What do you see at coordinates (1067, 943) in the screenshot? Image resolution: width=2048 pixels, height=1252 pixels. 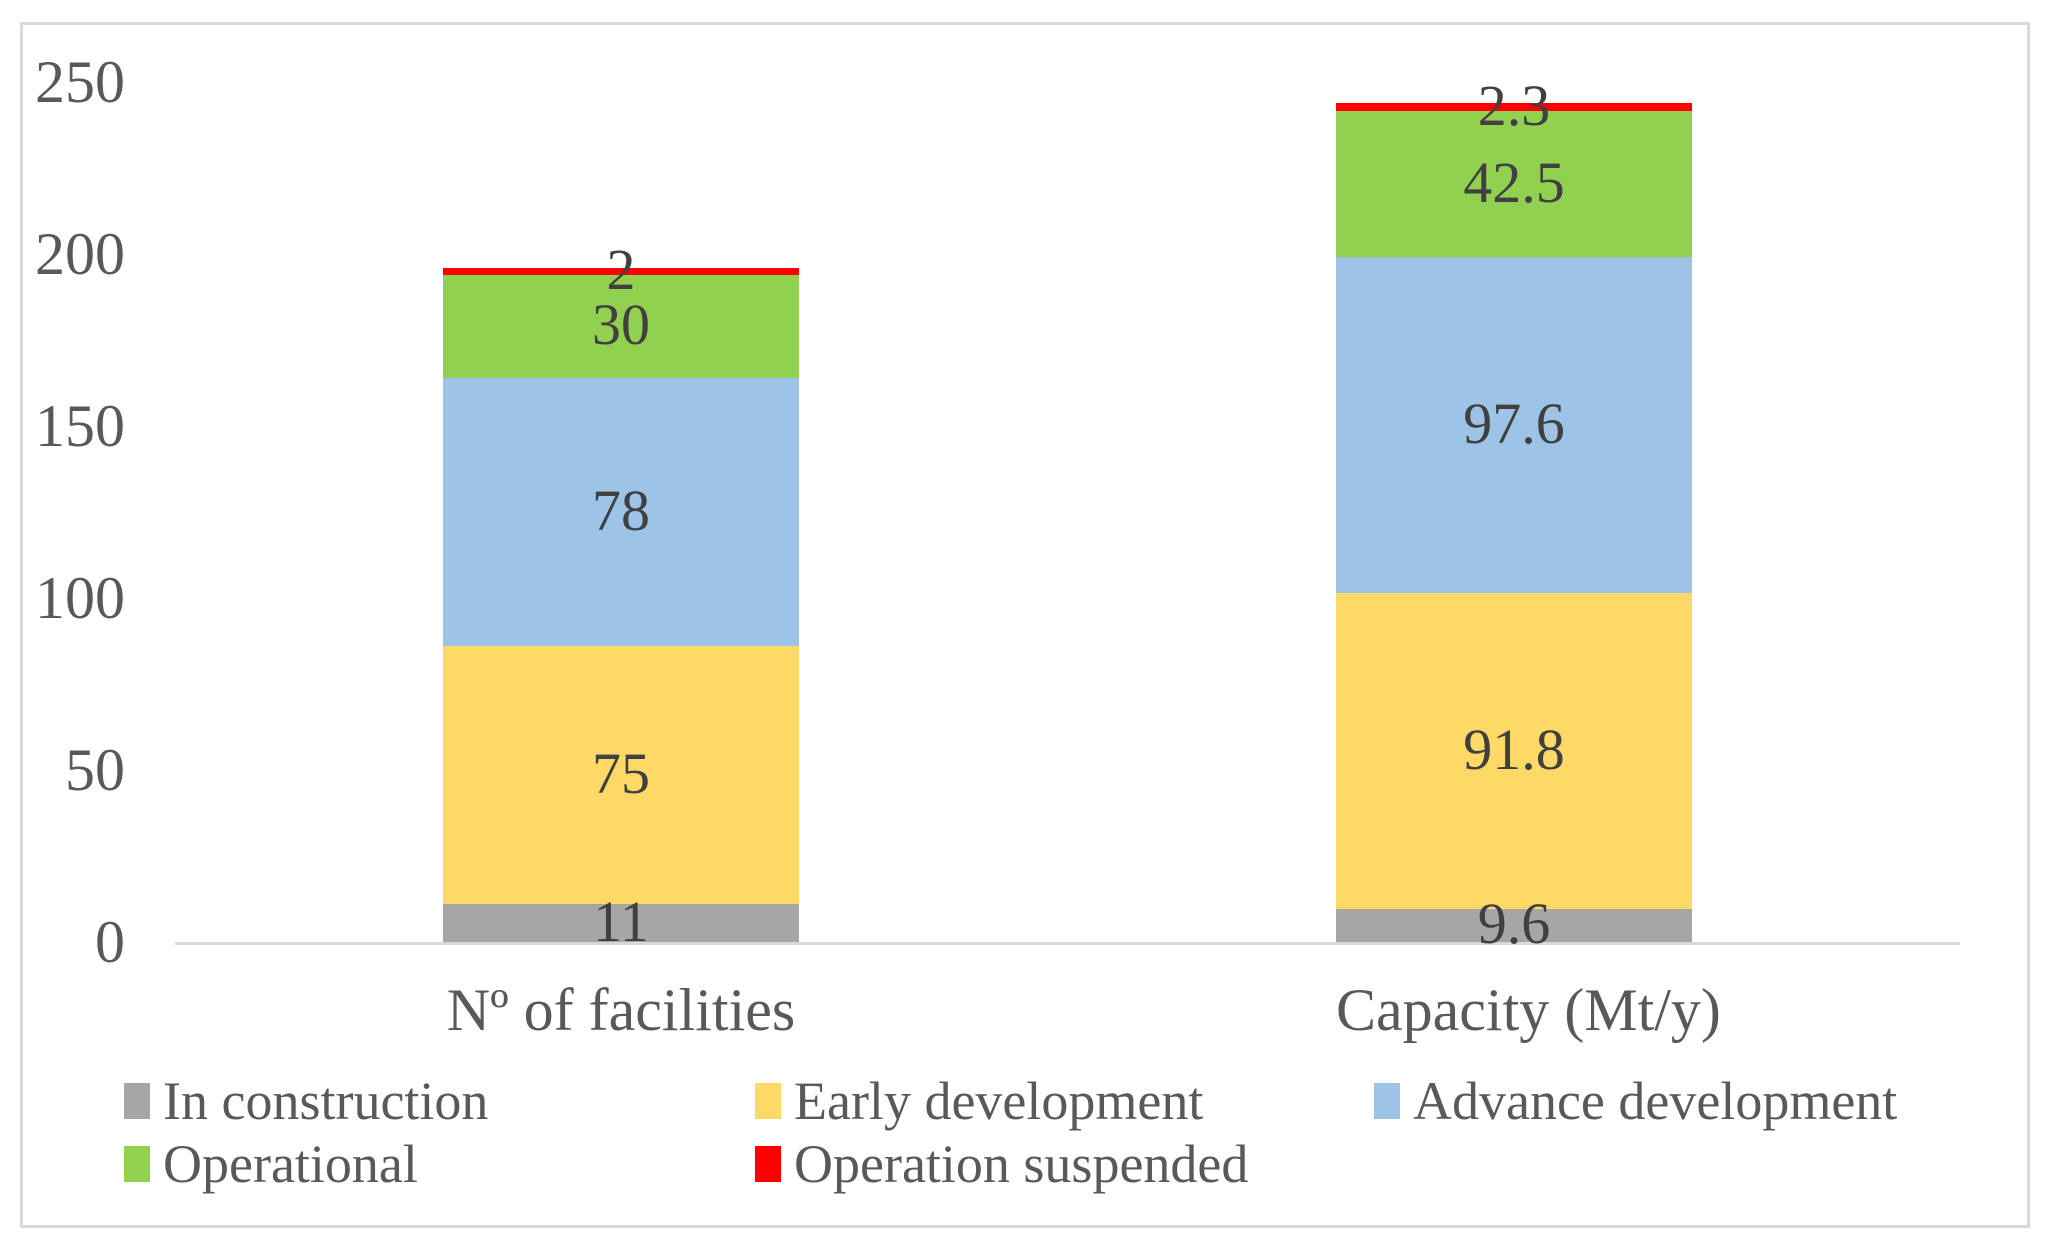 I see `x-axis-line` at bounding box center [1067, 943].